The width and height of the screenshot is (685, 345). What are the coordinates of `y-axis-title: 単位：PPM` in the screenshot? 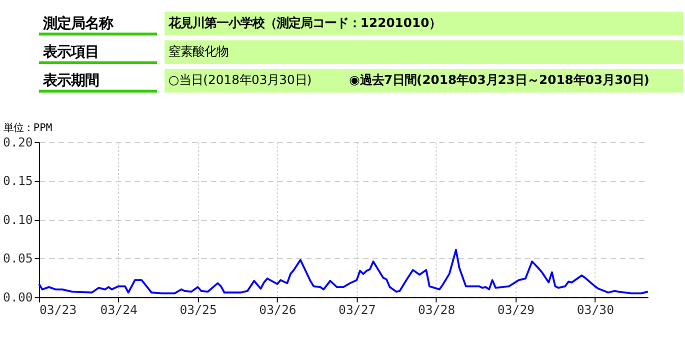 It's located at (27, 128).